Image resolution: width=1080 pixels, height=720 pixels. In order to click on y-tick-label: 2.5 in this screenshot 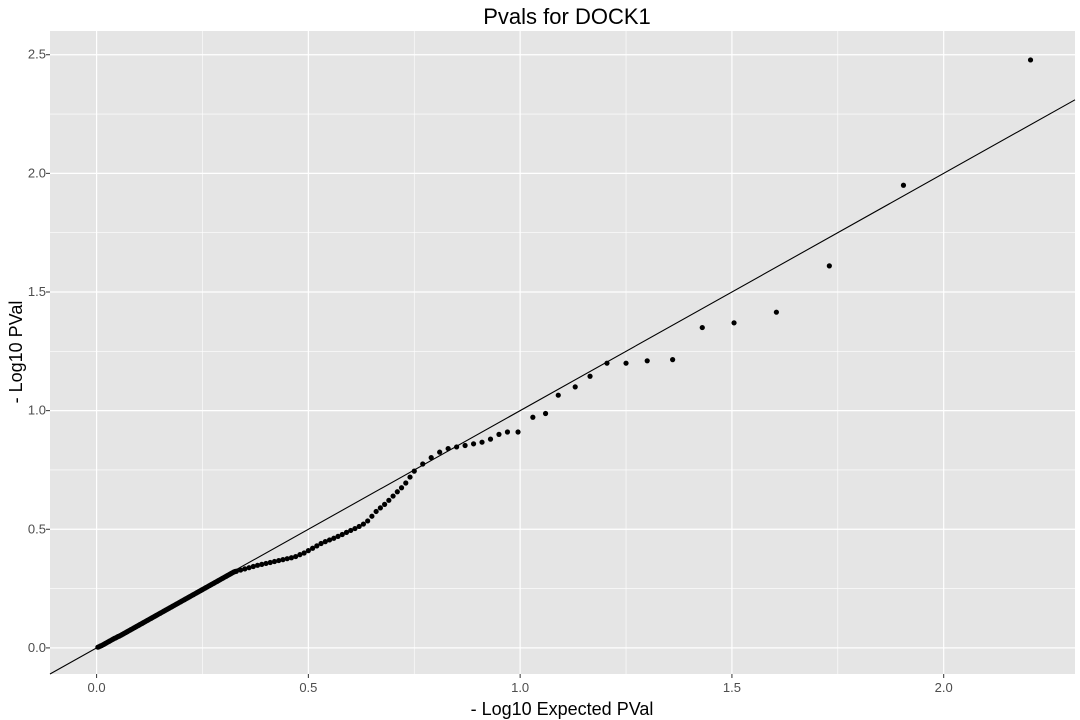, I will do `click(37, 54)`.